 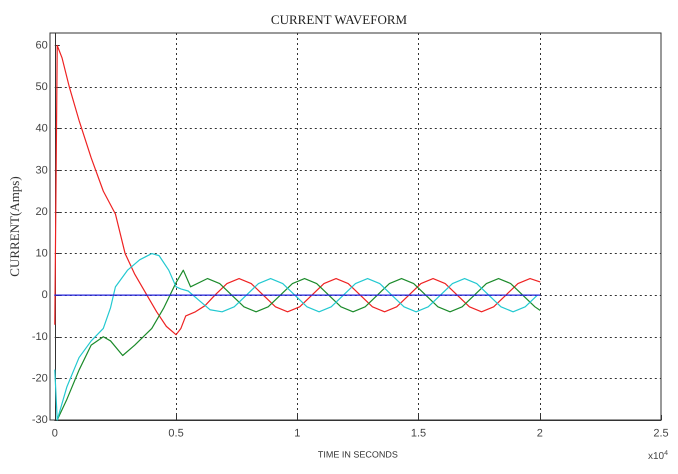 I want to click on y-tick-label: 40, so click(x=42, y=128).